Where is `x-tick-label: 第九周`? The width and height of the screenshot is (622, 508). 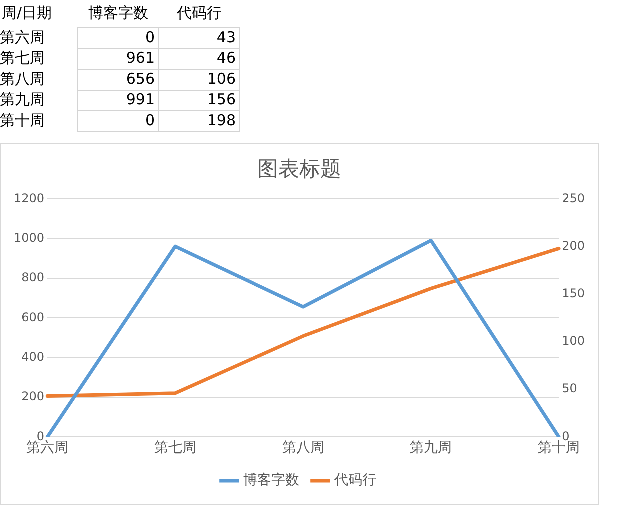
x-tick-label: 第九周 is located at coordinates (431, 448).